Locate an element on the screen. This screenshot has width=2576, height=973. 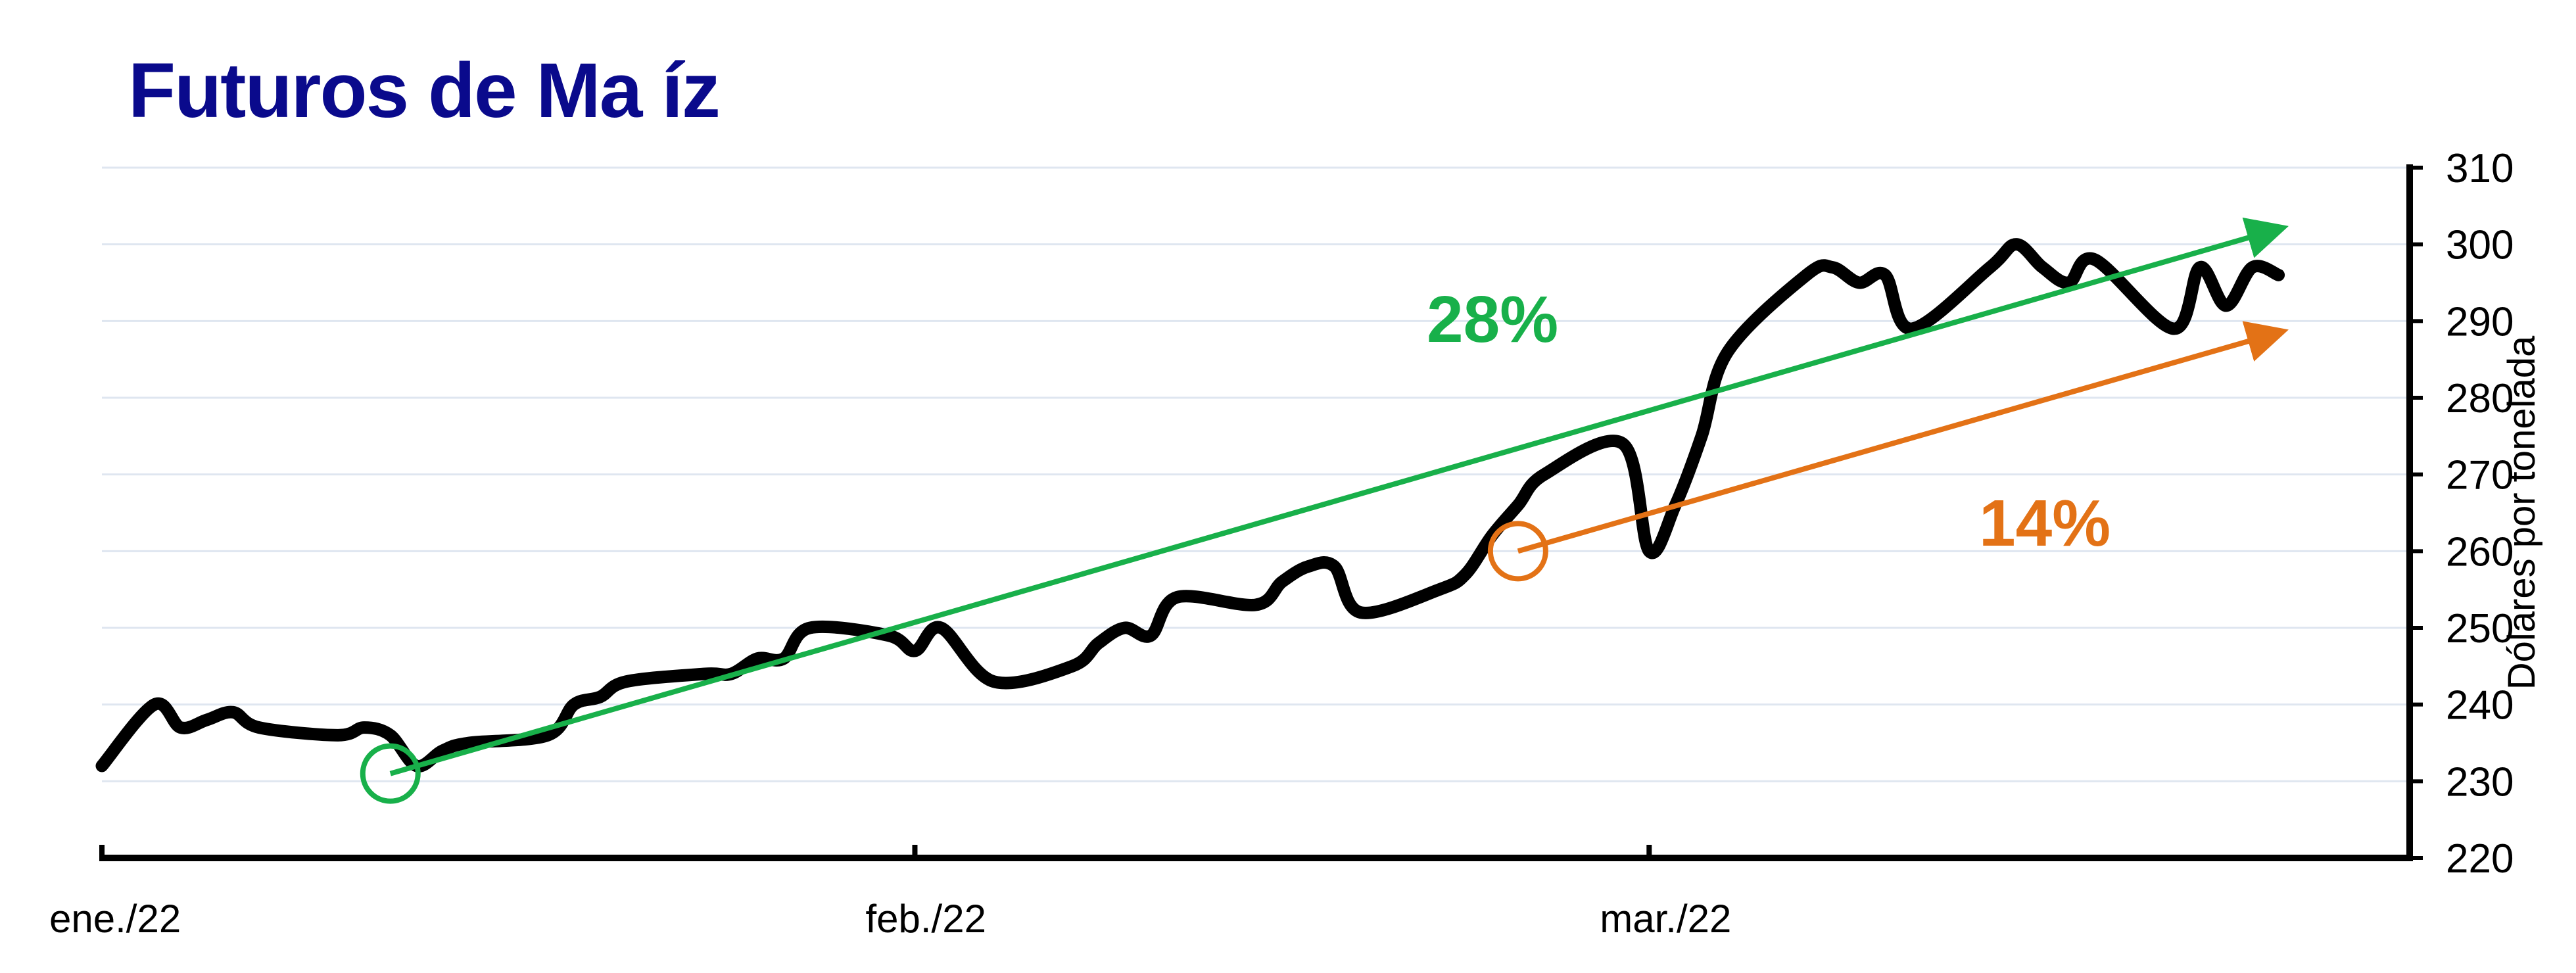
x-tick-label: feb./22 is located at coordinates (926, 919).